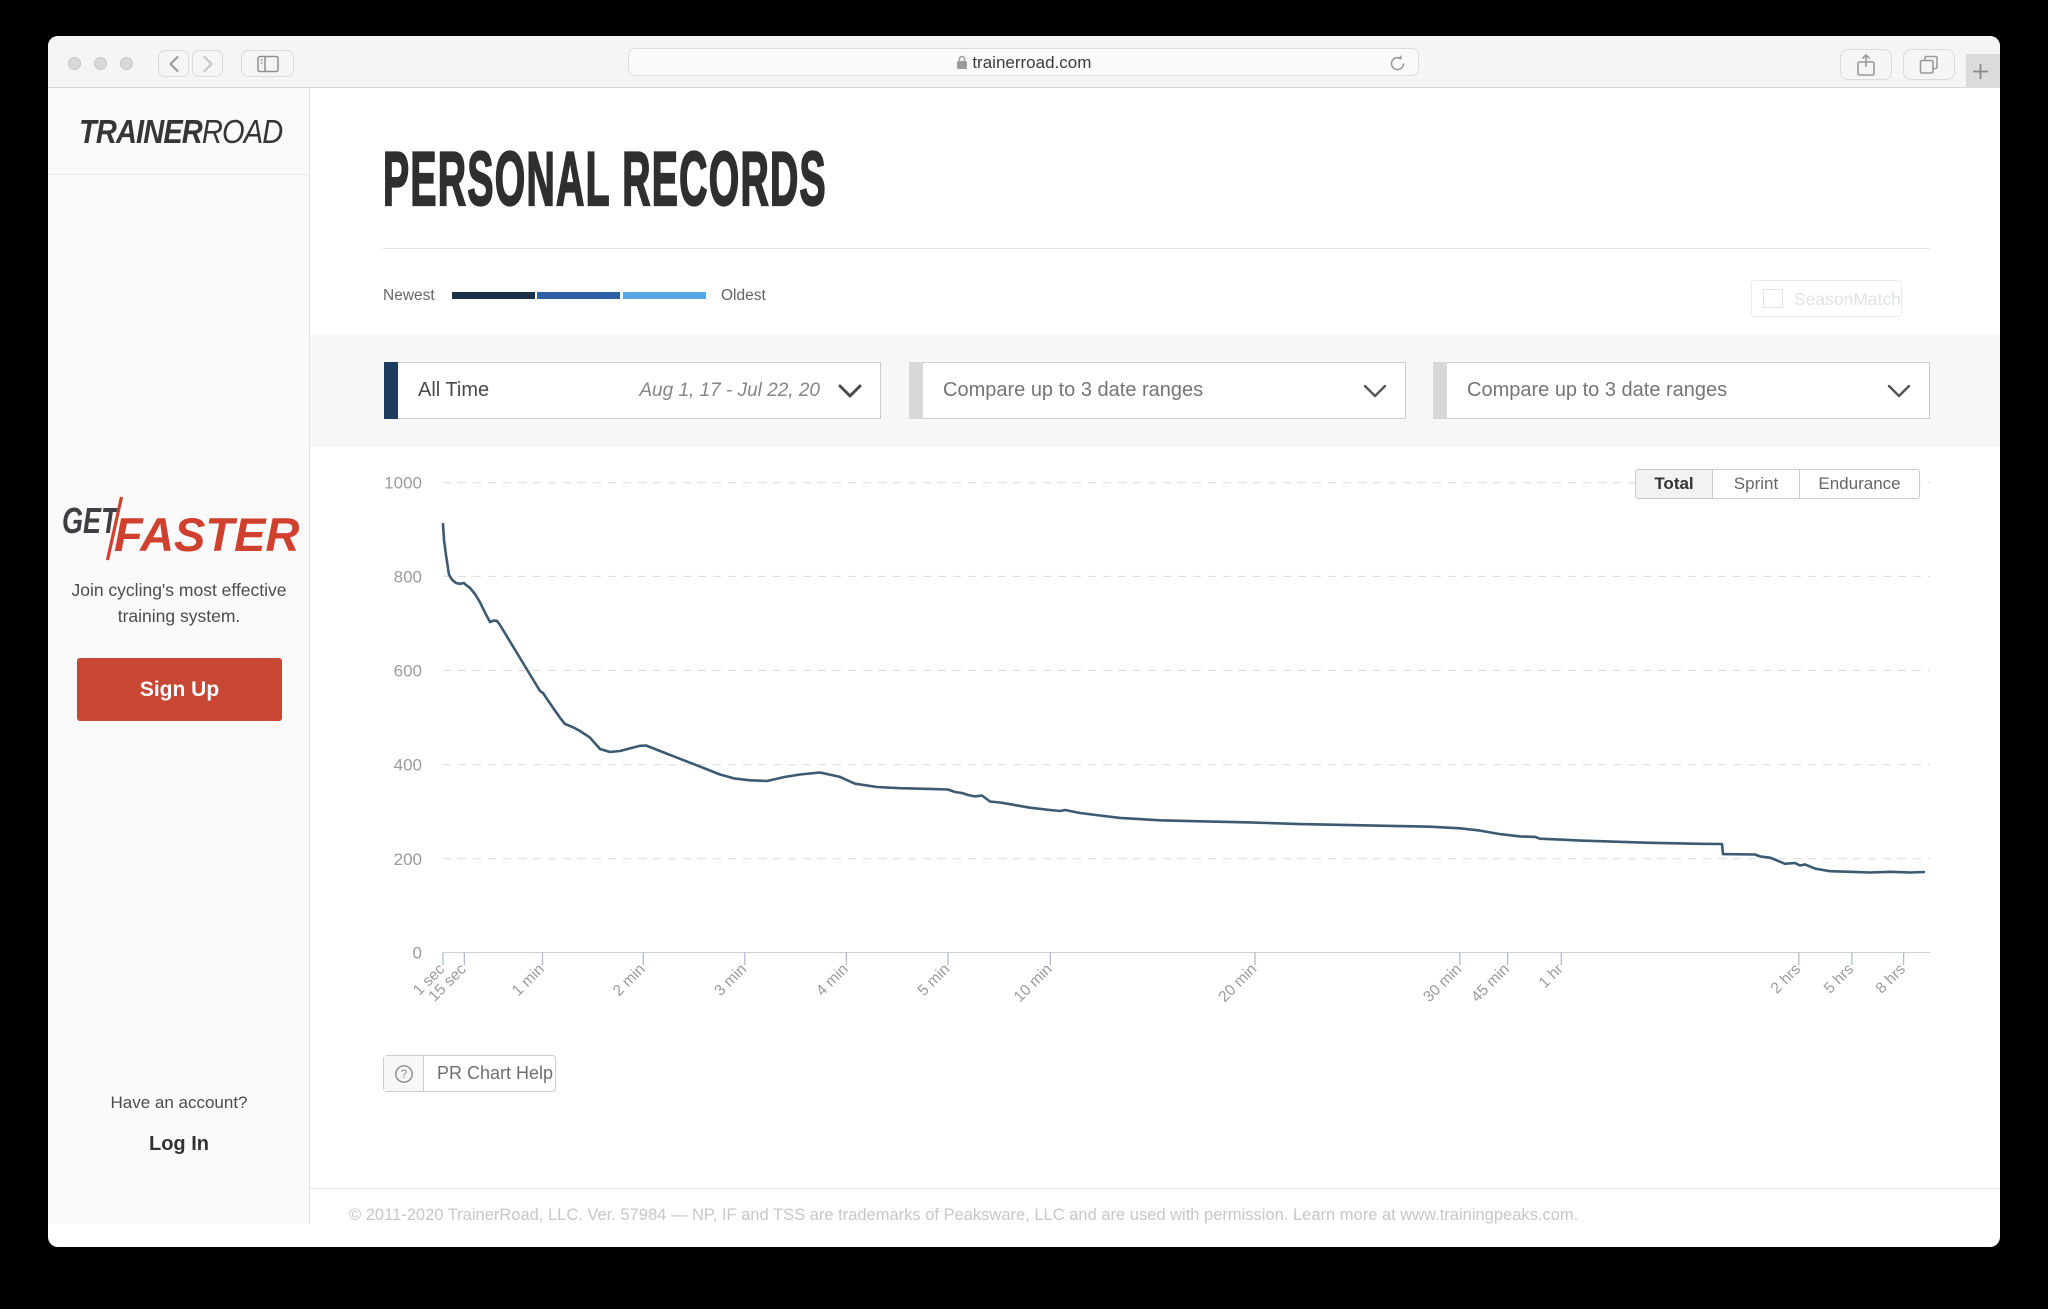  What do you see at coordinates (1551, 976) in the screenshot?
I see `svg-text: 1 hr` at bounding box center [1551, 976].